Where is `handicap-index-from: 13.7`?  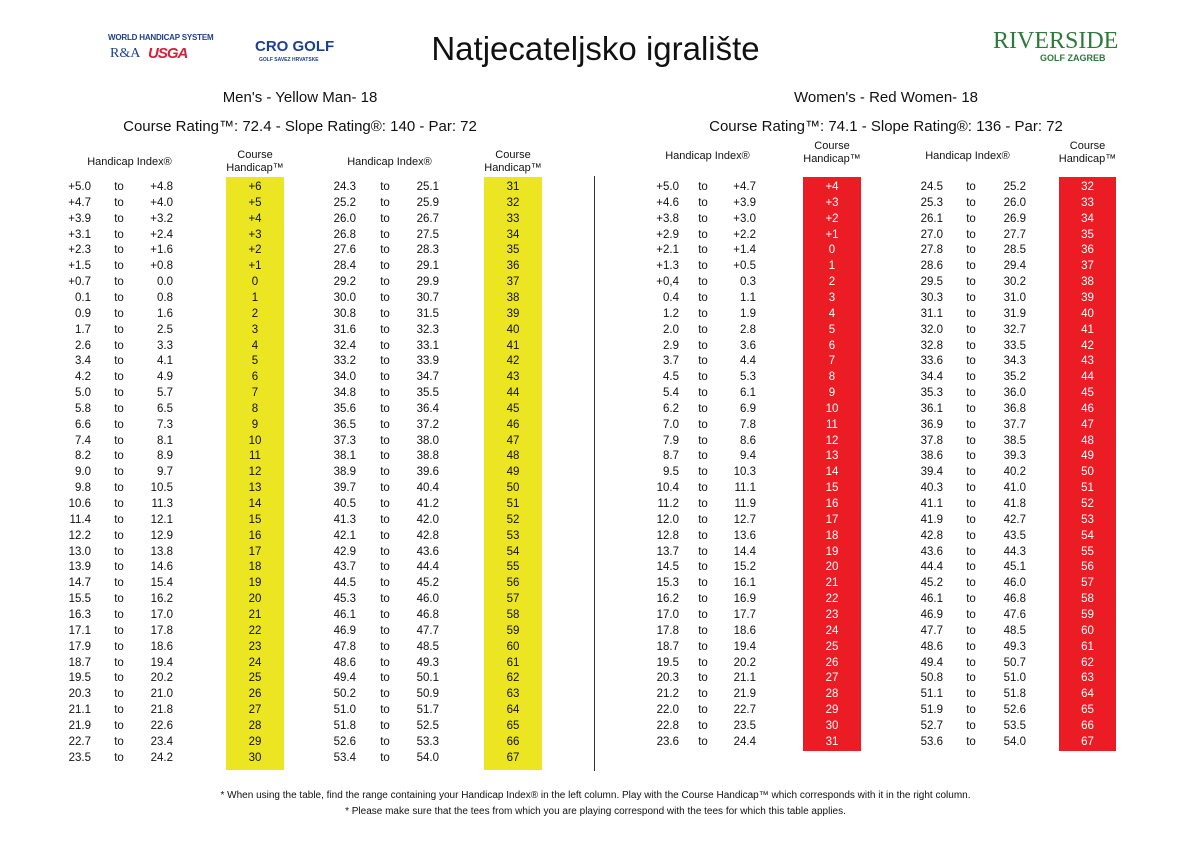 handicap-index-from: 13.7 is located at coordinates (667, 551).